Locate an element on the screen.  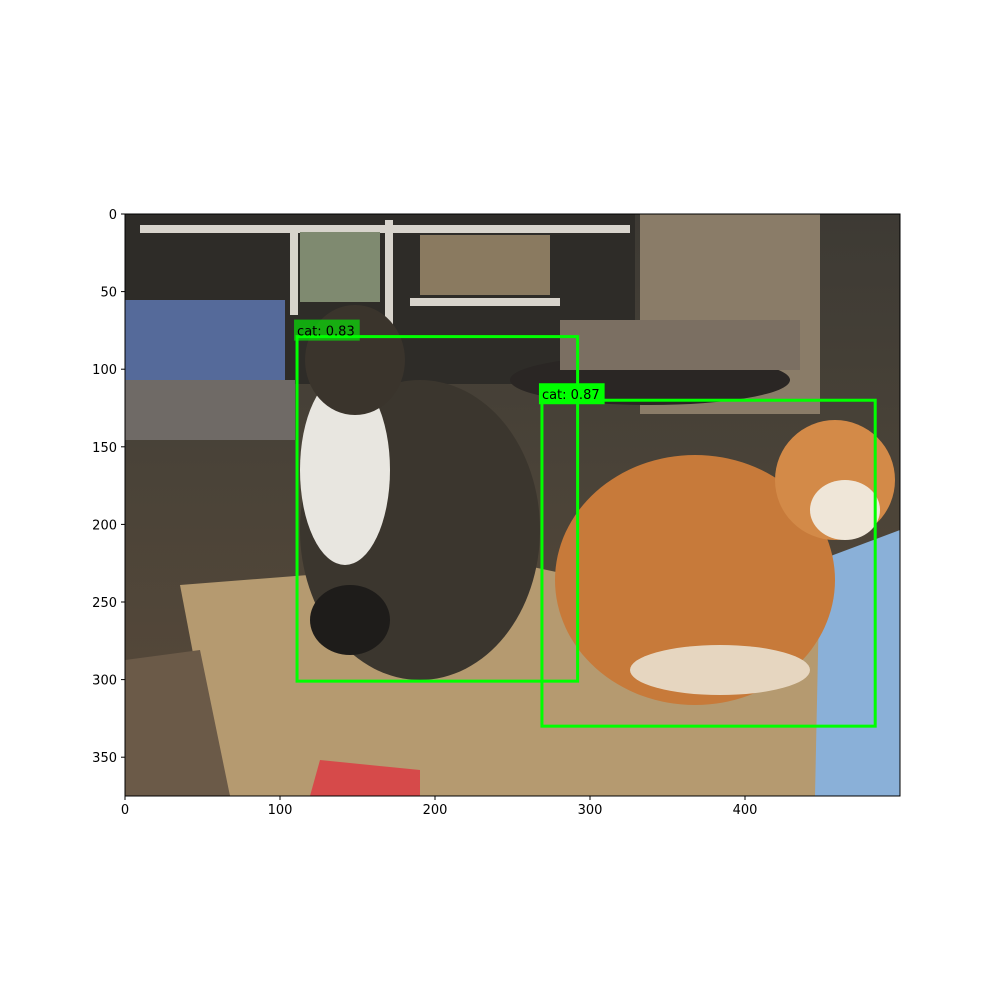
y-tick-label: 200 is located at coordinates (104, 525).